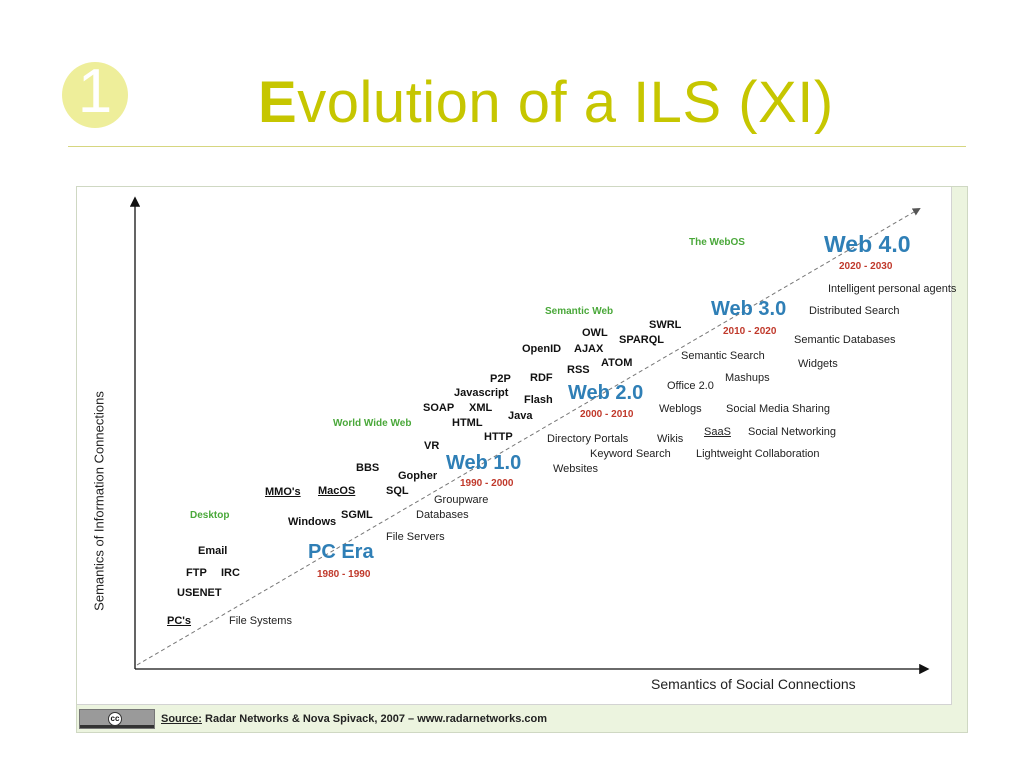 The width and height of the screenshot is (1024, 768). I want to click on app-websites: Websites, so click(576, 469).